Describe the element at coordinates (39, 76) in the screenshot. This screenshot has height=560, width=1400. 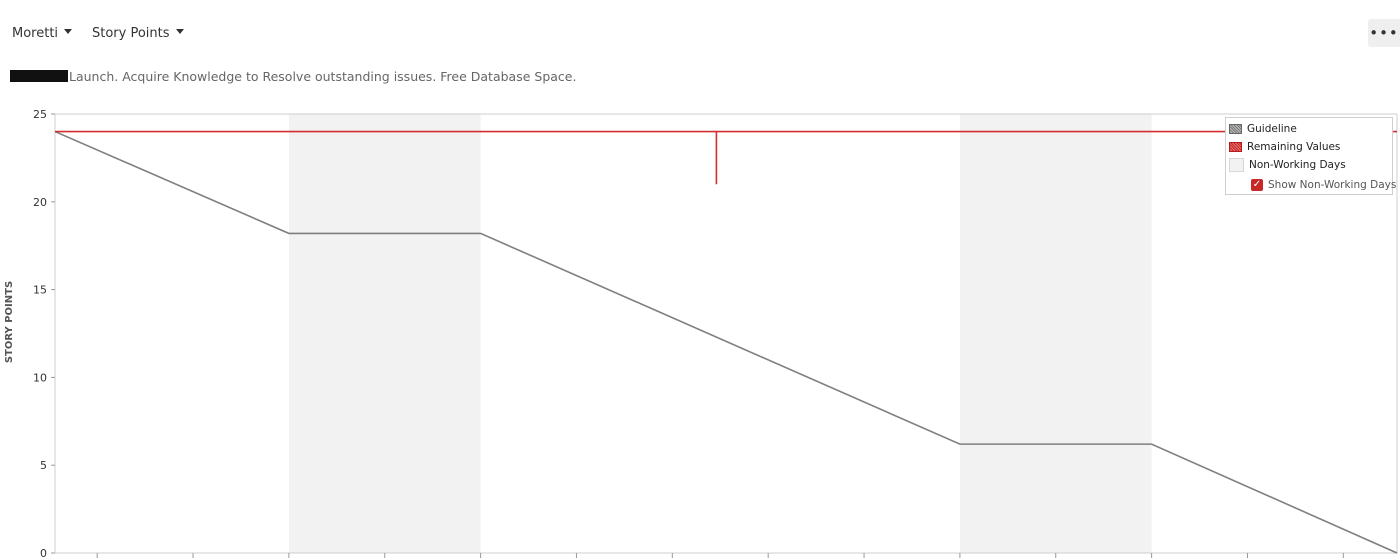
I see `redacted-block` at that location.